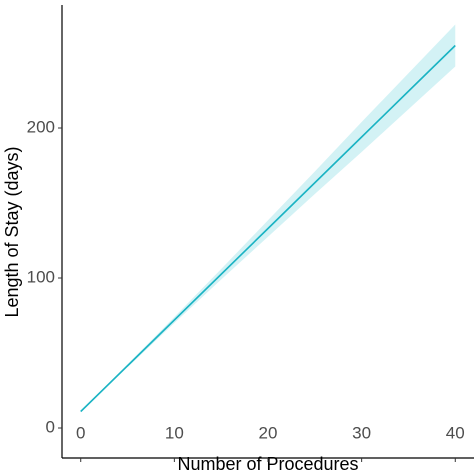 The image size is (474, 474). Describe the element at coordinates (41, 126) in the screenshot. I see `y-tick-label: 200` at that location.